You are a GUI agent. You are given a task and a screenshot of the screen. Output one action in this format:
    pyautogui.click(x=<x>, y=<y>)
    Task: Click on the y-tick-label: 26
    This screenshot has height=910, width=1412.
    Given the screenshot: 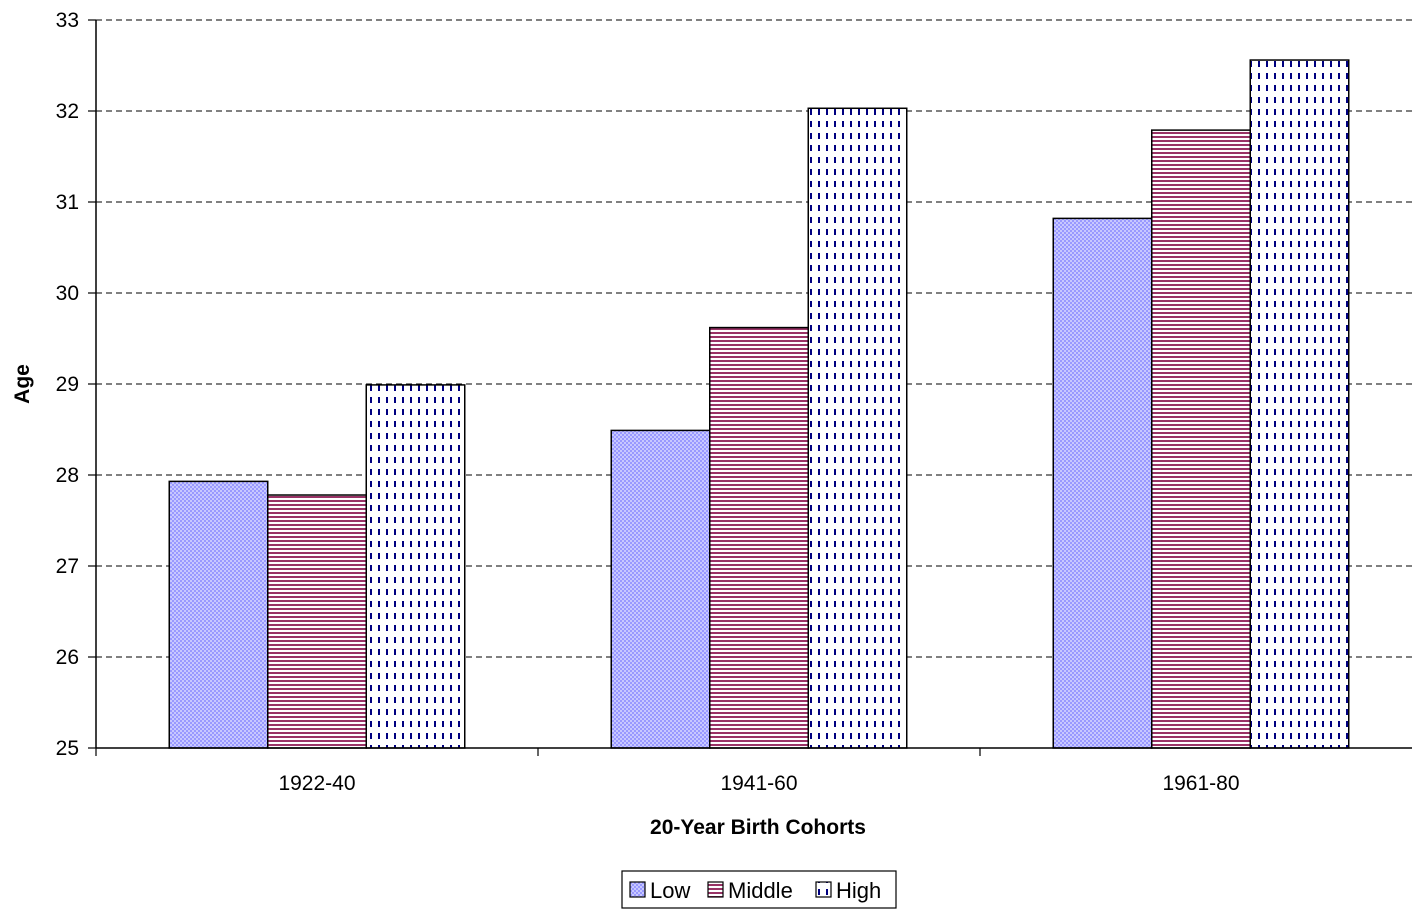 What is the action you would take?
    pyautogui.click(x=67, y=657)
    